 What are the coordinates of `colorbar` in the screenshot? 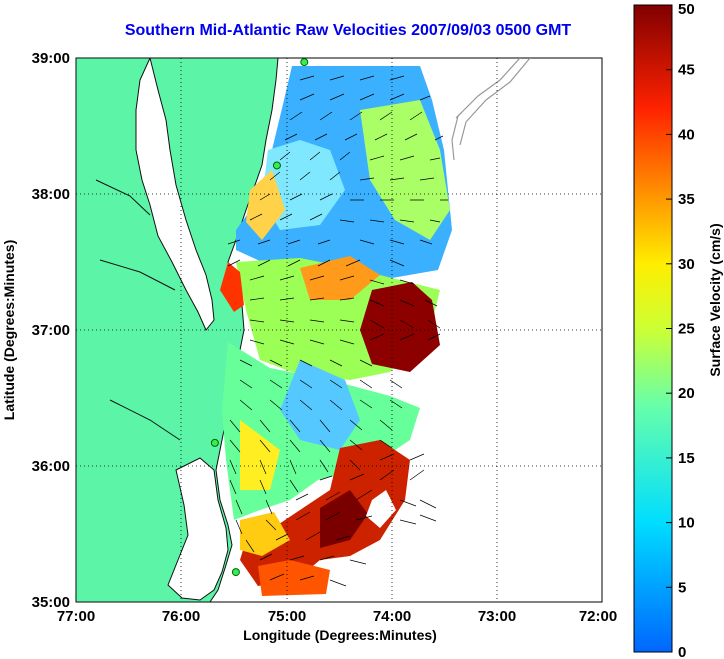 It's located at (653, 328).